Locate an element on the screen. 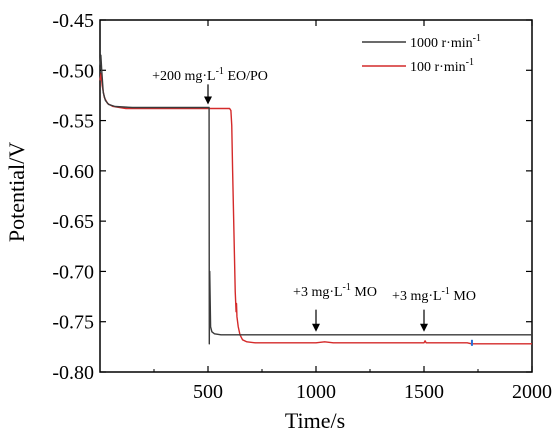  legend: 1000 r·min-1 100 r·min-1 is located at coordinates (421, 54).